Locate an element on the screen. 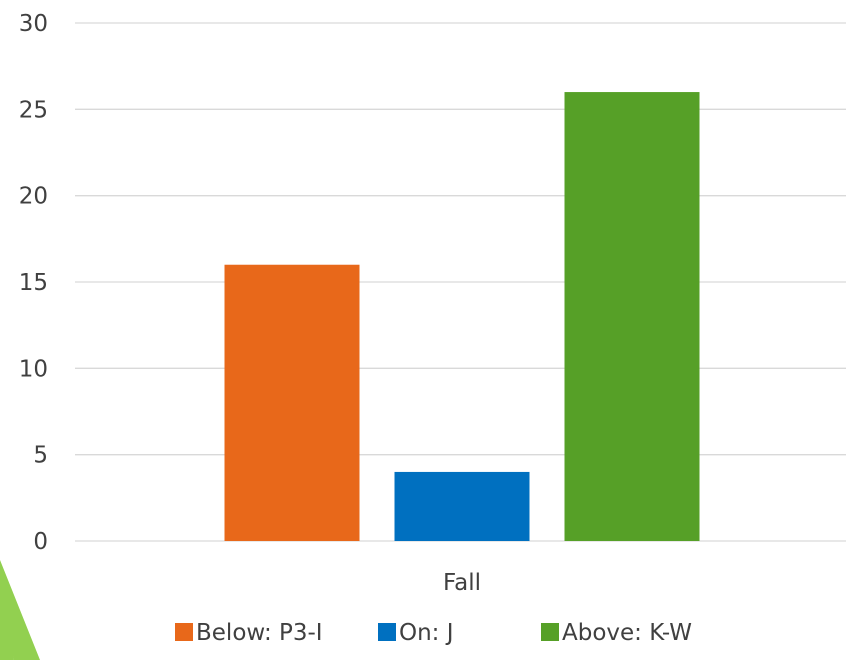 The height and width of the screenshot is (660, 846). x-axis-category-labels: Fall is located at coordinates (462, 583).